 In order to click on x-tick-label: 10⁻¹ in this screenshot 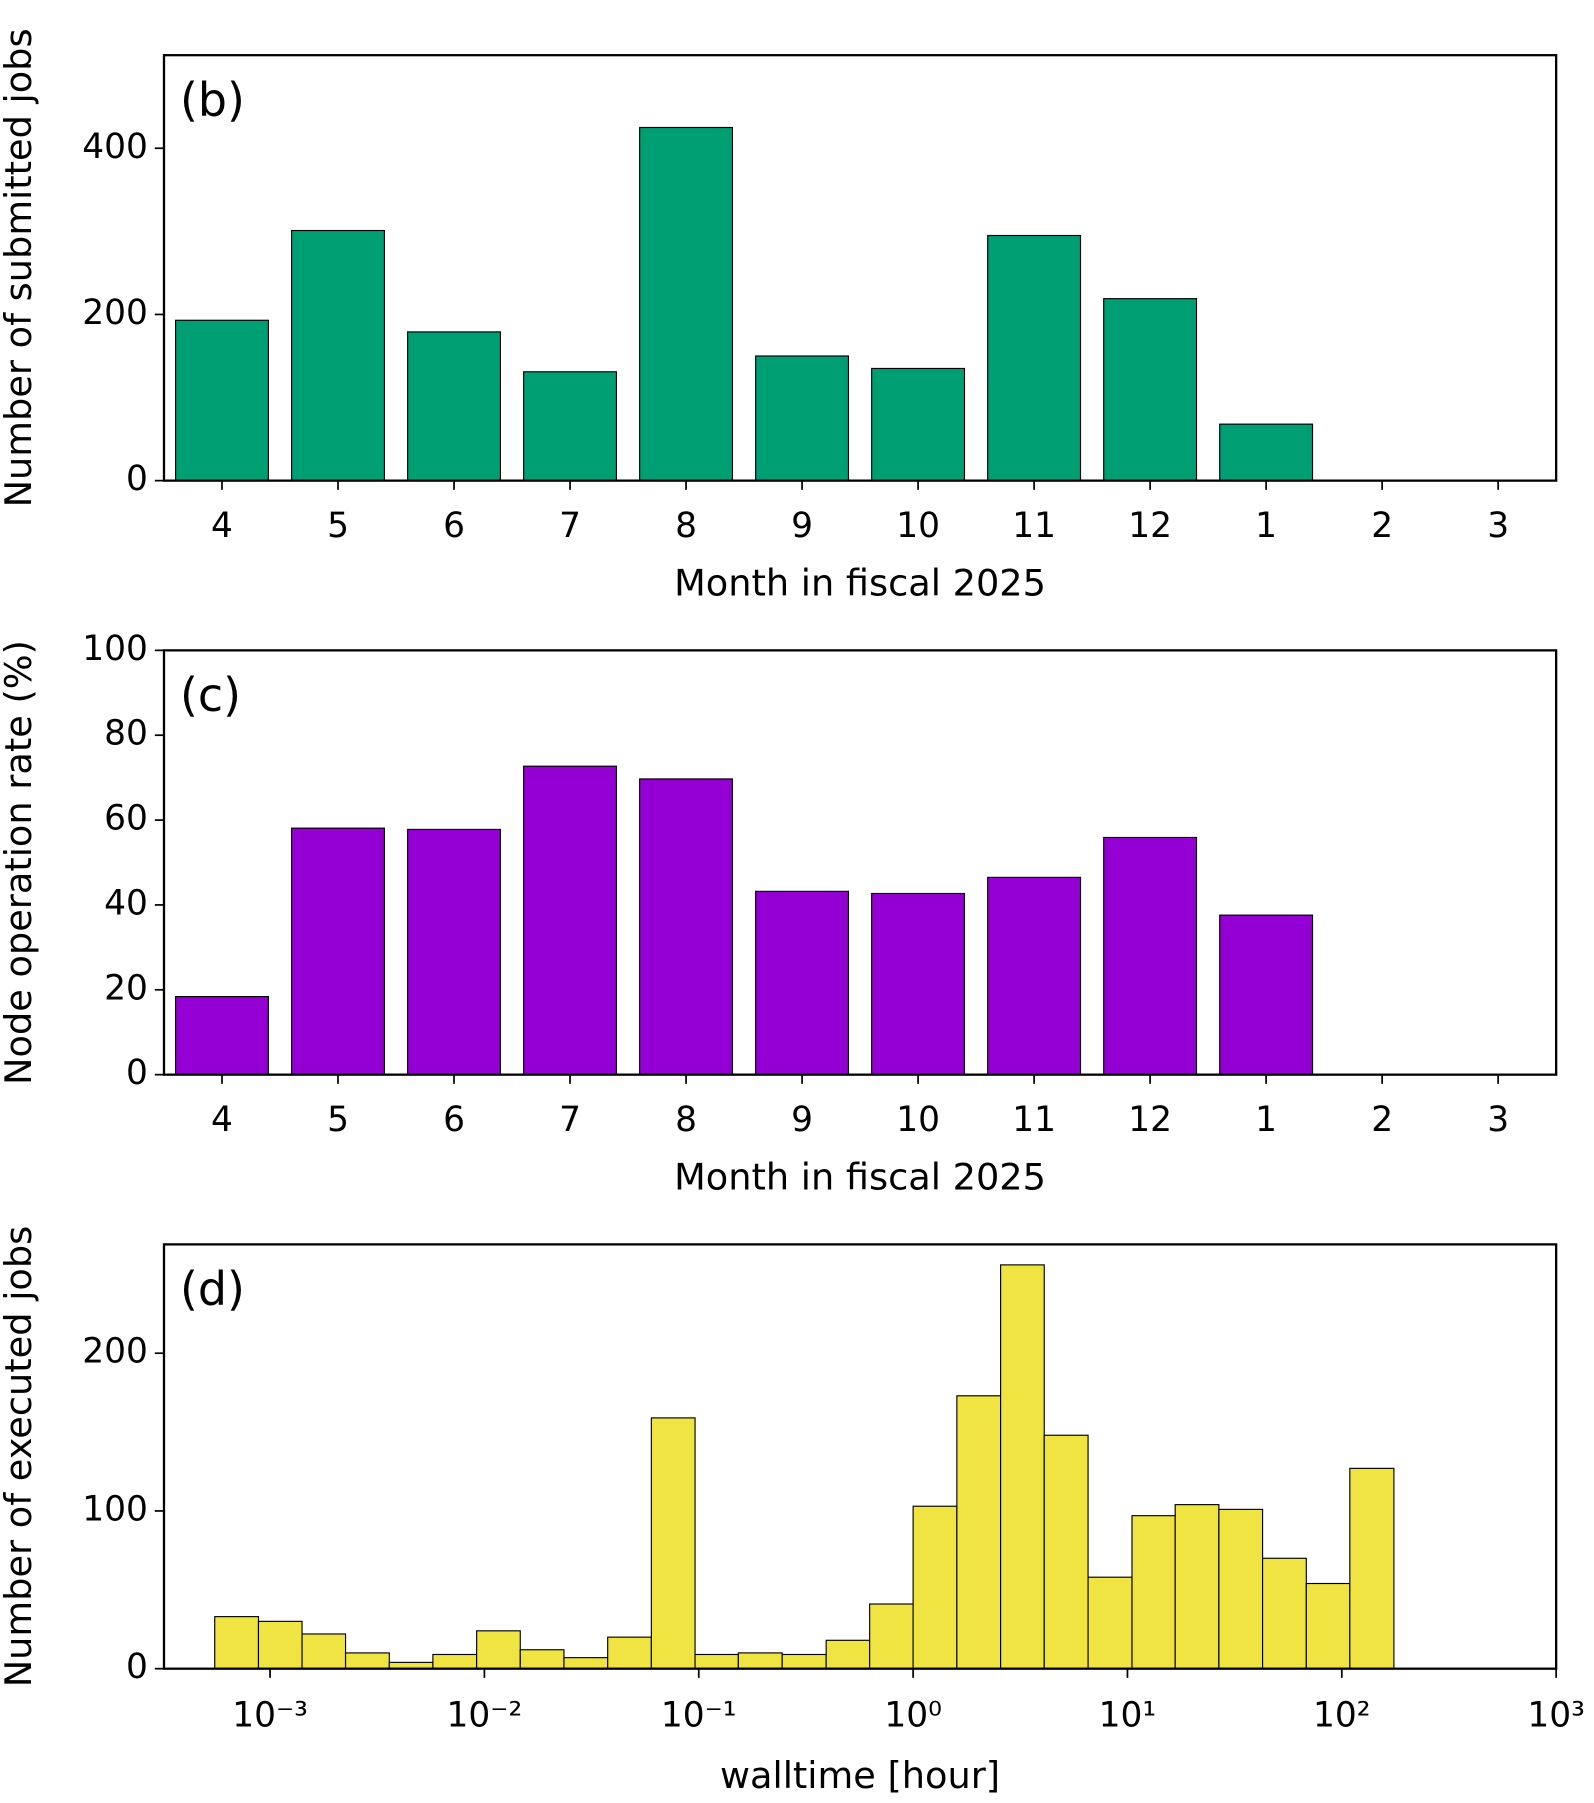, I will do `click(699, 1715)`.